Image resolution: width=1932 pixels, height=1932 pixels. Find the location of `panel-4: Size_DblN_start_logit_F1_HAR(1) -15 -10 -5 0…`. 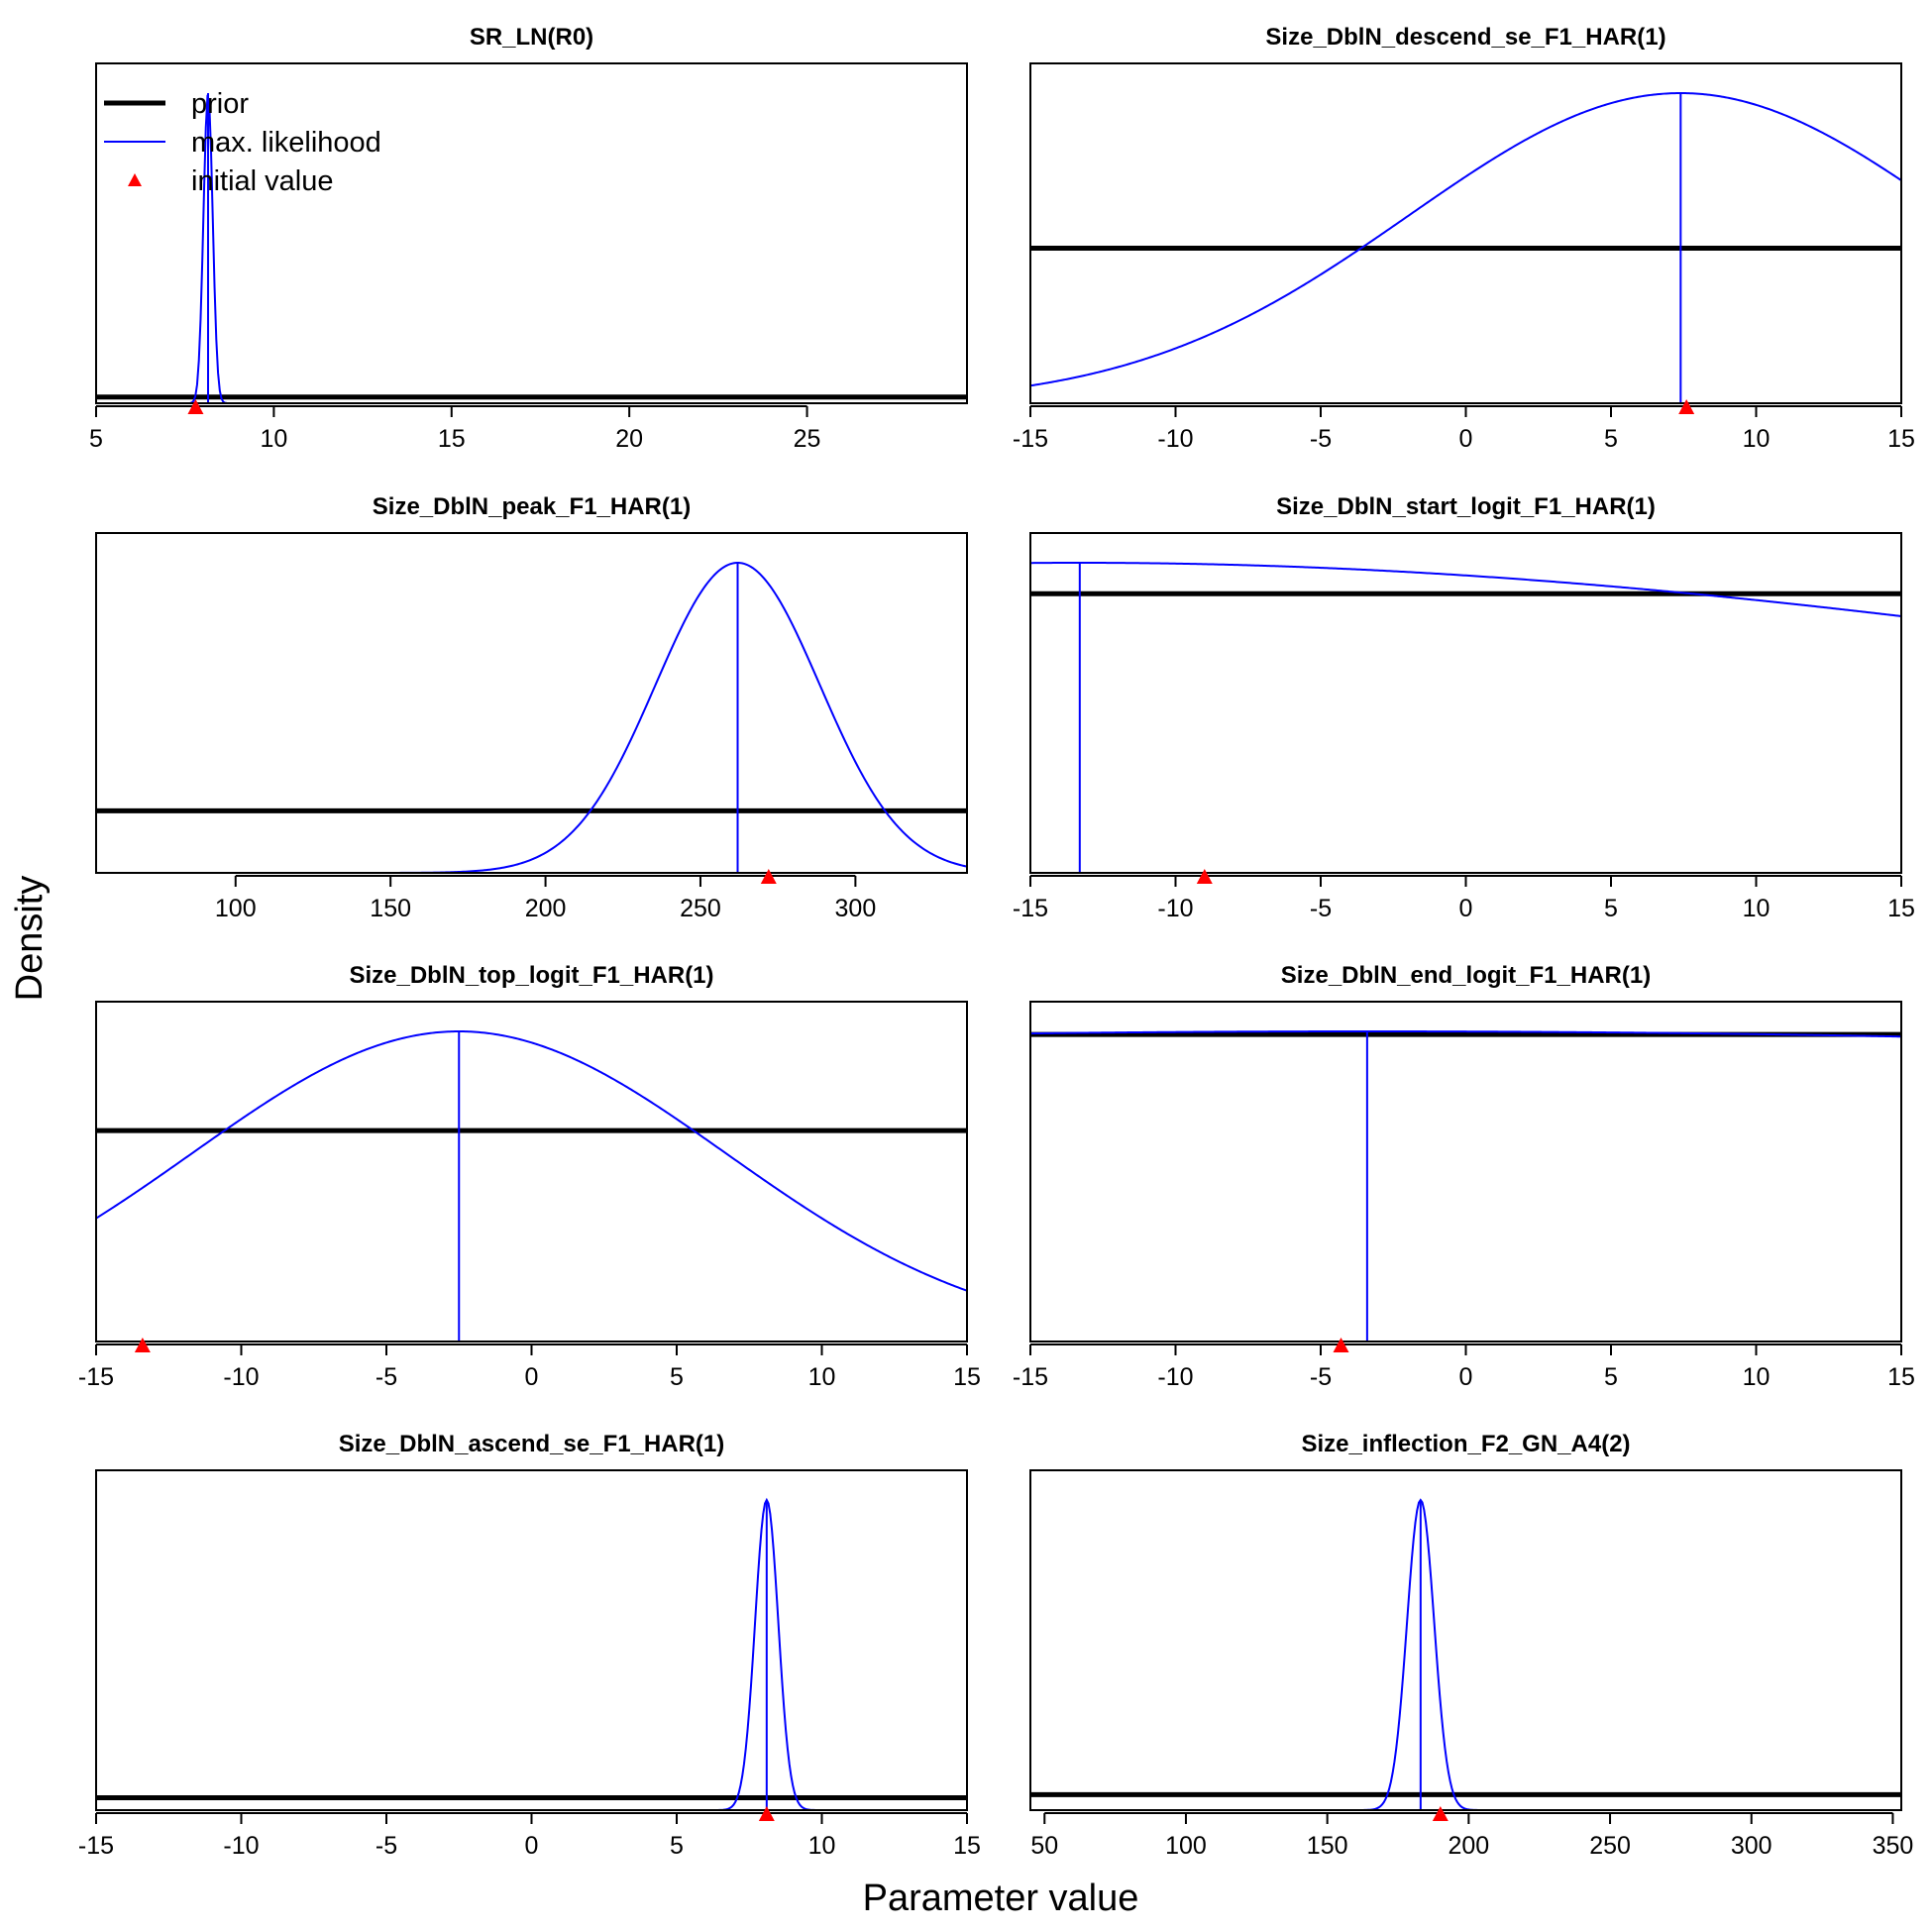

panel-4: Size_DblN_start_logit_F1_HAR(1) -15 -10 -5 0… is located at coordinates (1464, 707).